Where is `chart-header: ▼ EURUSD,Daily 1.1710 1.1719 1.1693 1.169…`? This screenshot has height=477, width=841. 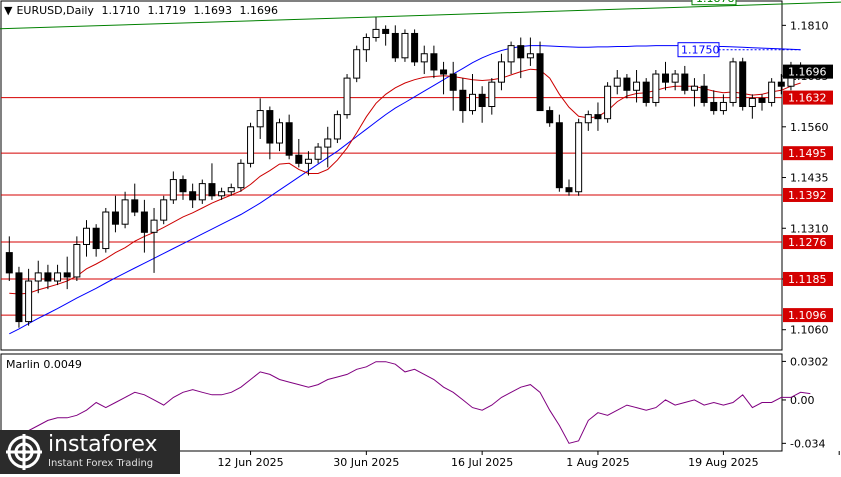
chart-header: ▼ EURUSD,Daily 1.1710 1.1719 1.1693 1.169… is located at coordinates (143, 10).